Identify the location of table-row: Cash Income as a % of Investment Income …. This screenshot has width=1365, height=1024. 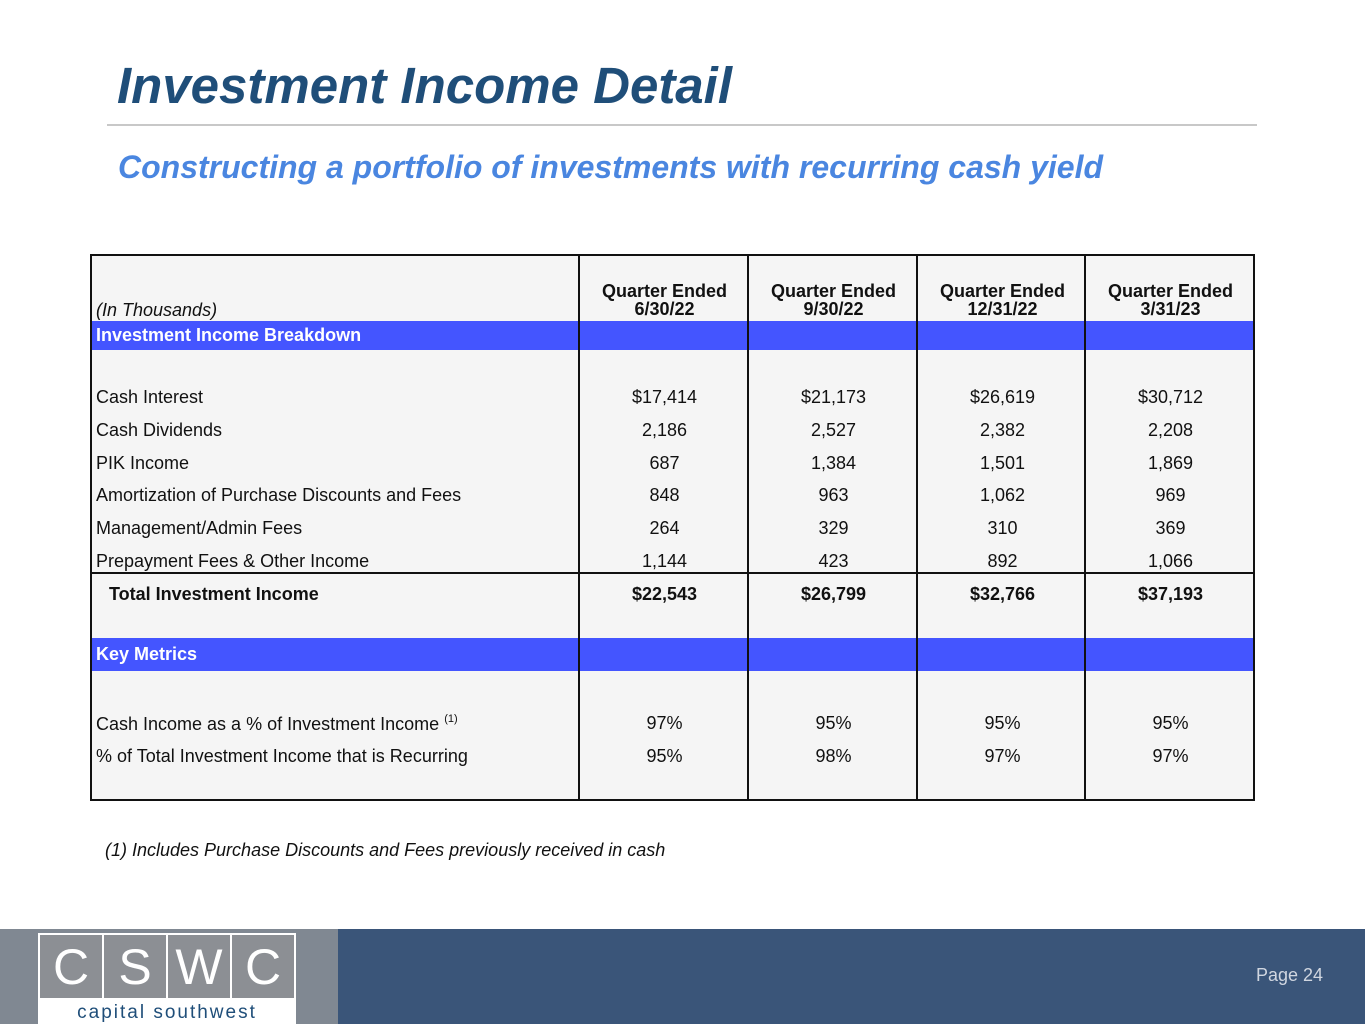
(672, 724).